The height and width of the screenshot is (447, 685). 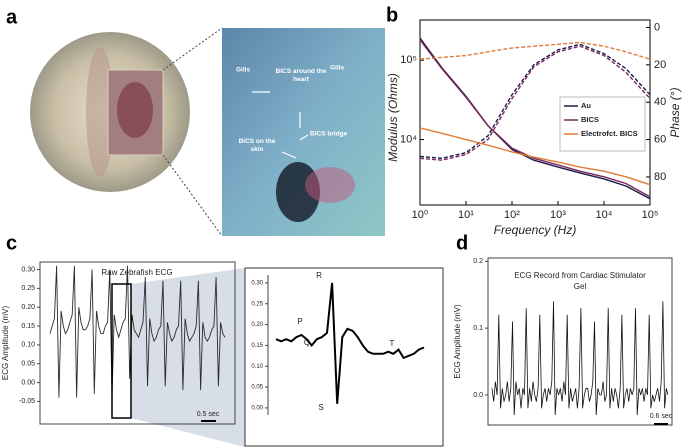 What do you see at coordinates (100, 112) in the screenshot?
I see `fish-body` at bounding box center [100, 112].